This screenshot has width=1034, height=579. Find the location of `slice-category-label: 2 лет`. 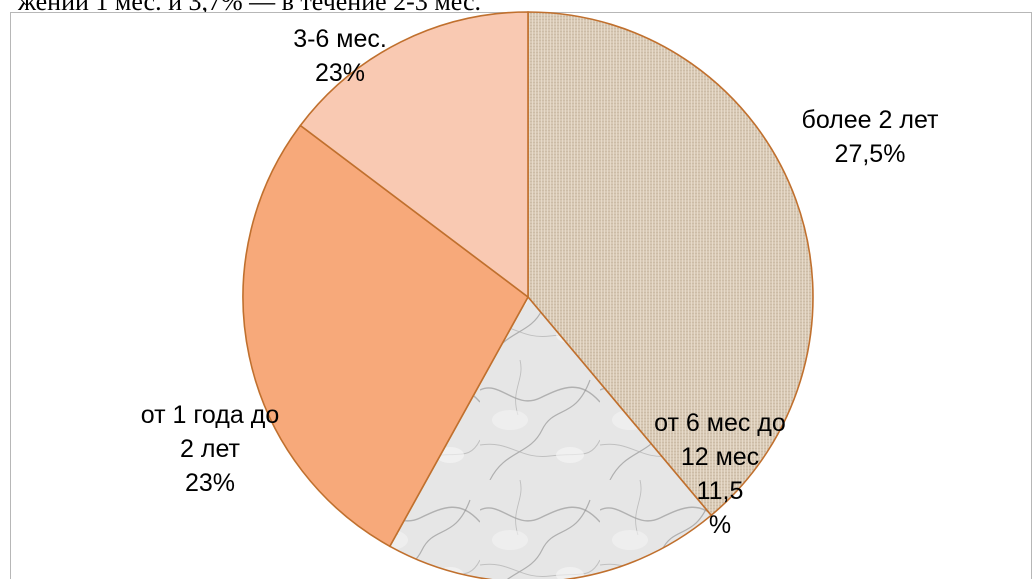

slice-category-label: 2 лет is located at coordinates (210, 449).